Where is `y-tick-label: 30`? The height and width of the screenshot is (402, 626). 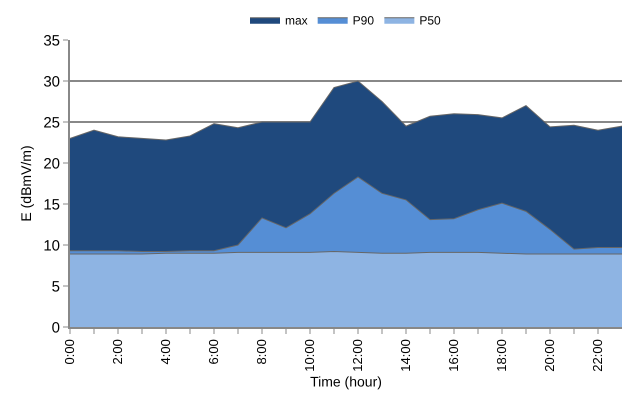
y-tick-label: 30 is located at coordinates (51, 81).